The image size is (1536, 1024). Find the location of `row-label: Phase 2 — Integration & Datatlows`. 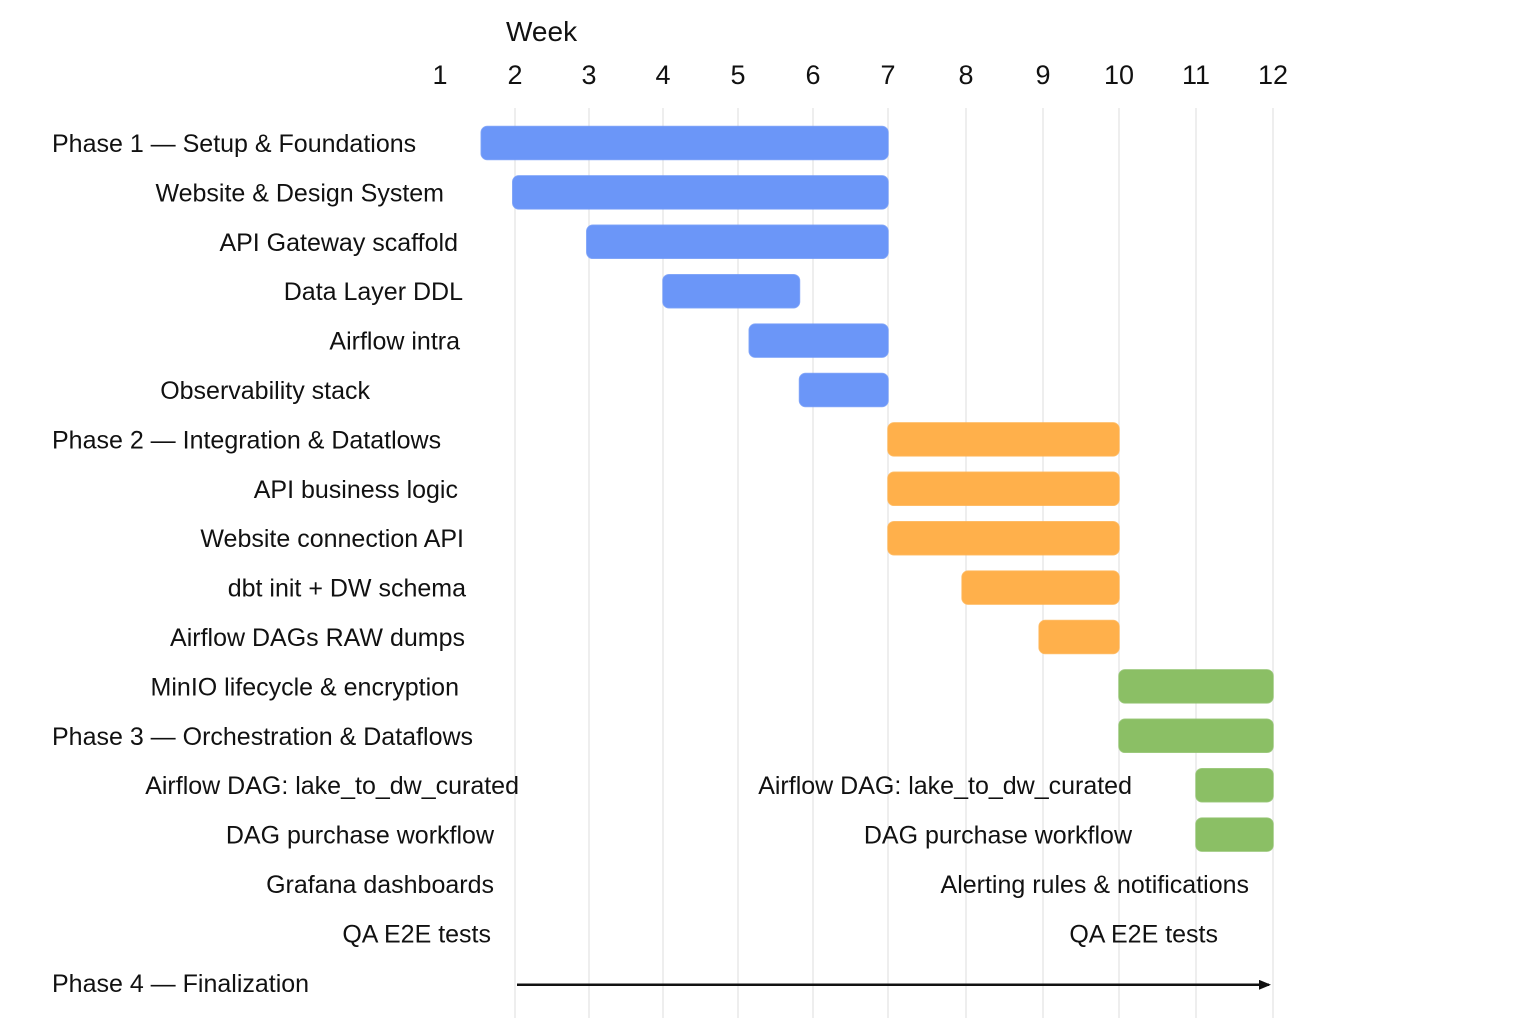

row-label: Phase 2 — Integration & Datatlows is located at coordinates (246, 440).